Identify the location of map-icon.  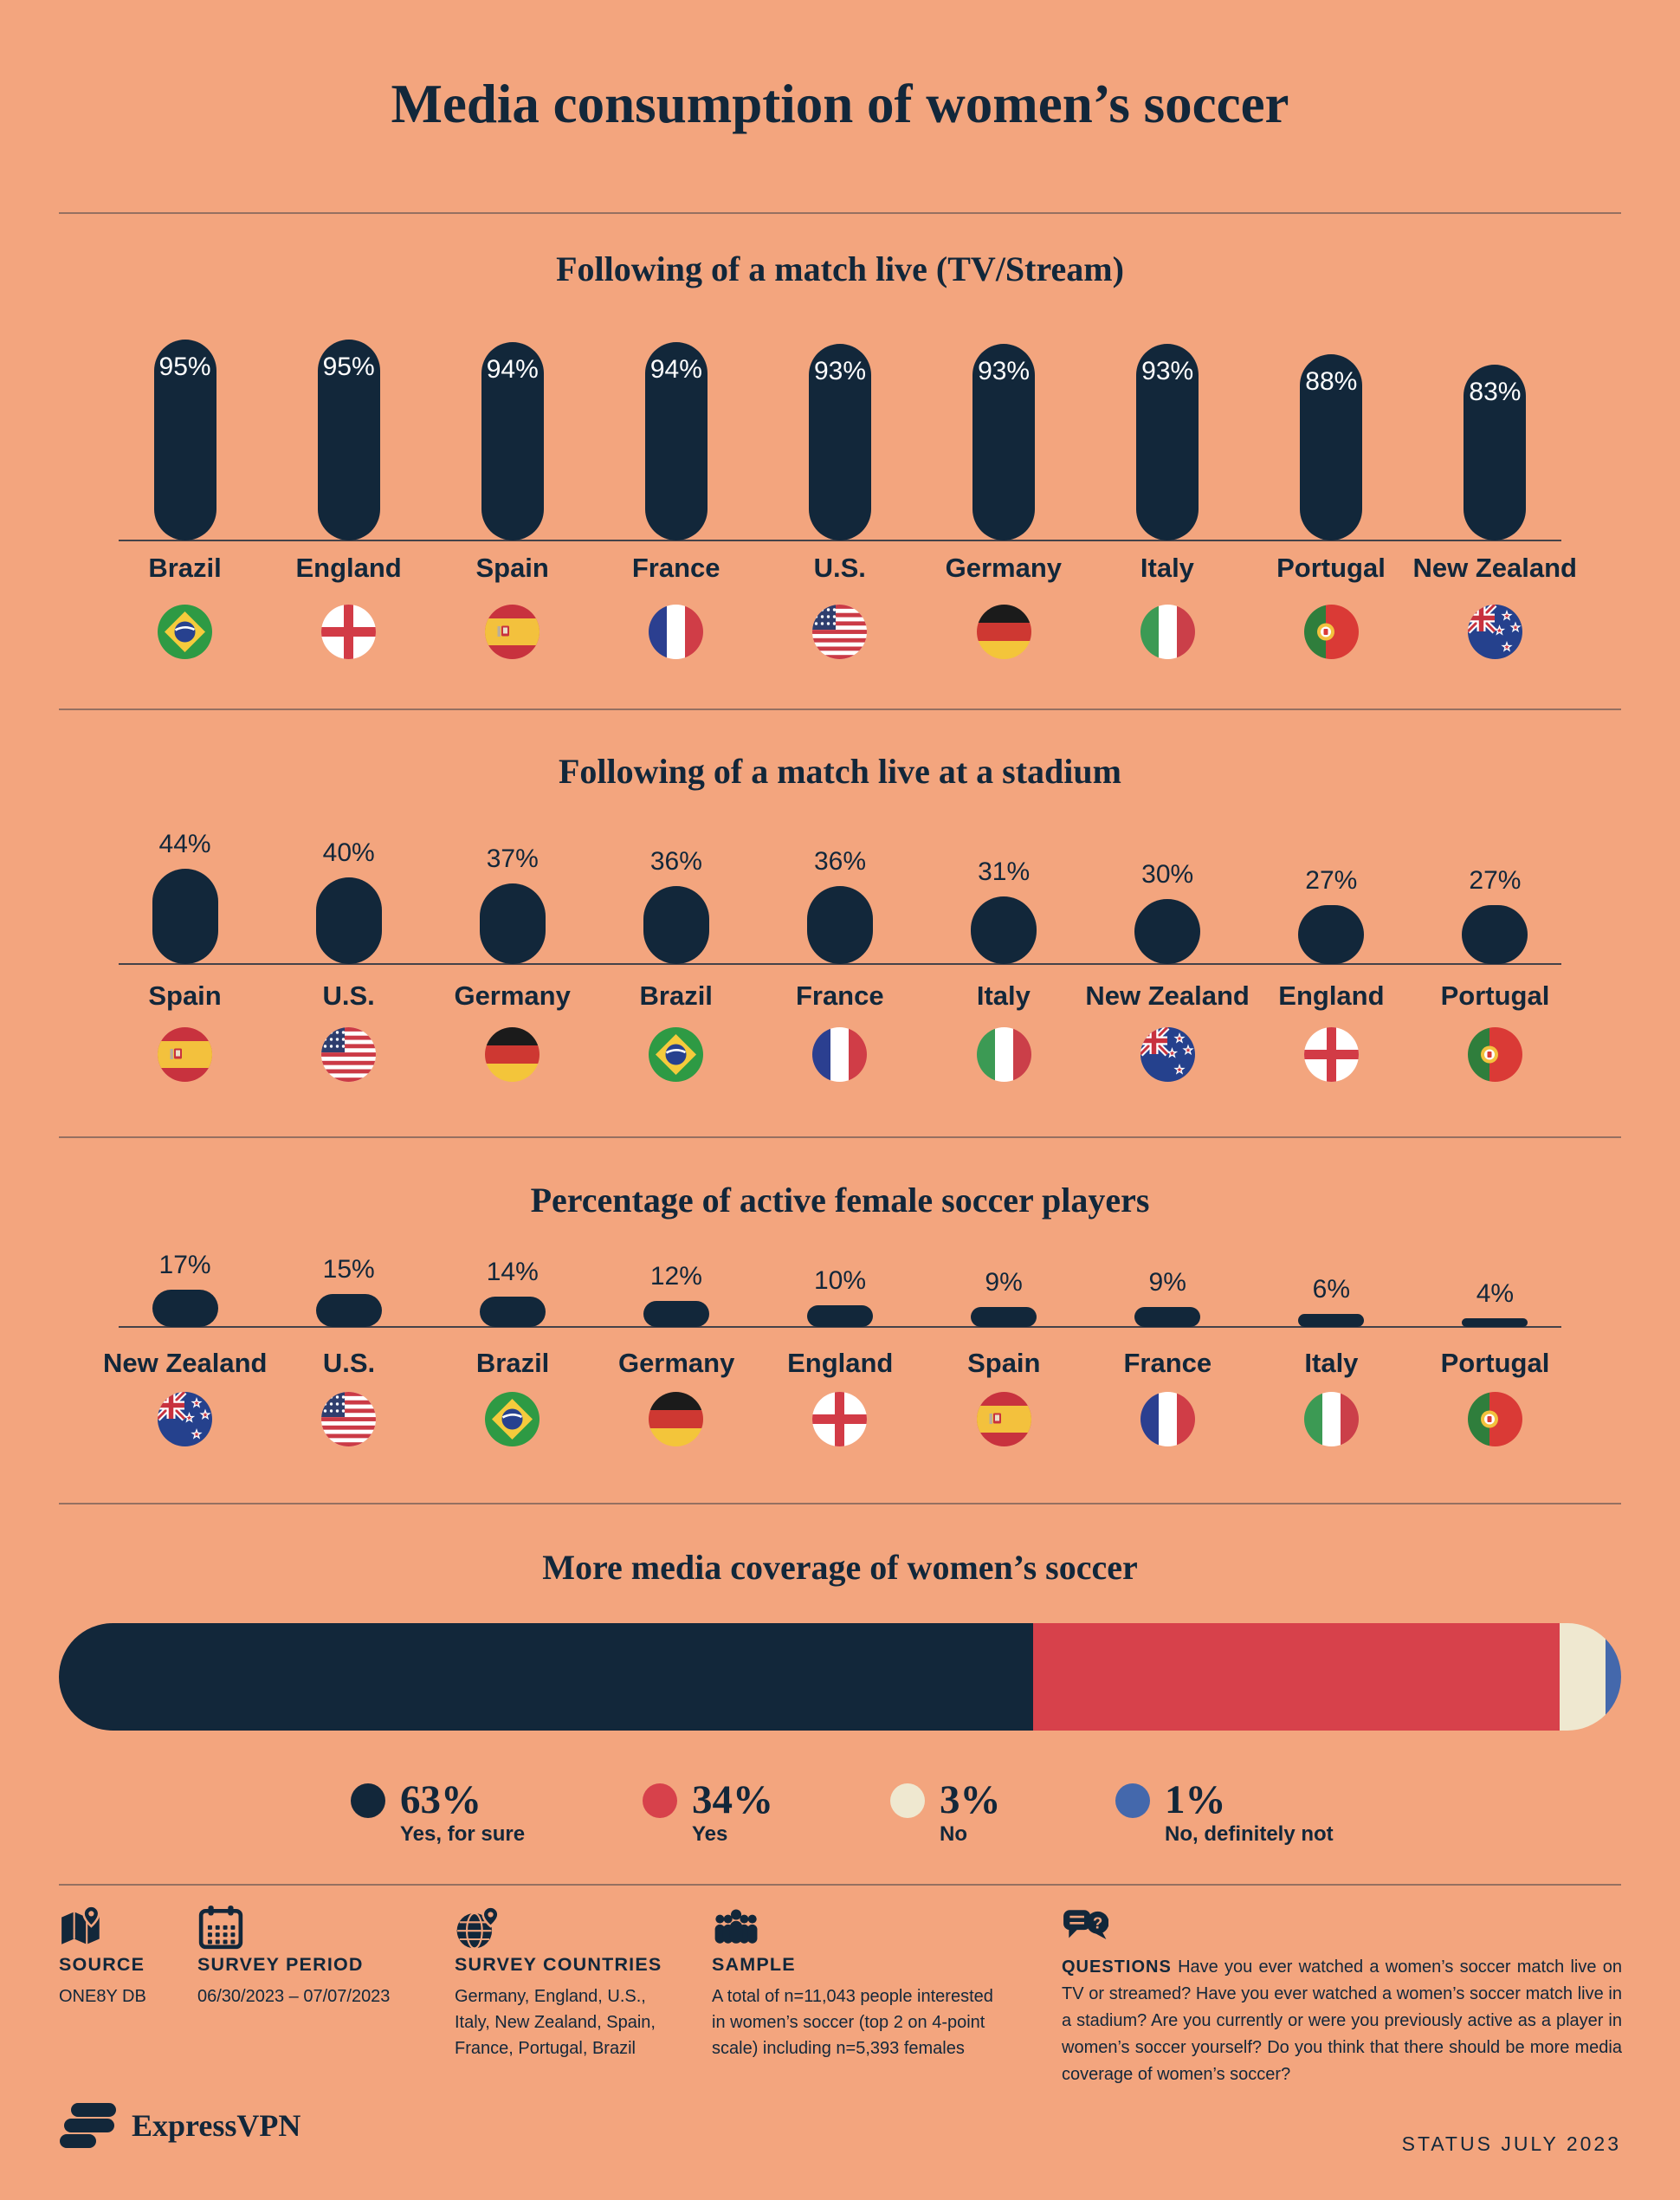
(82, 1927).